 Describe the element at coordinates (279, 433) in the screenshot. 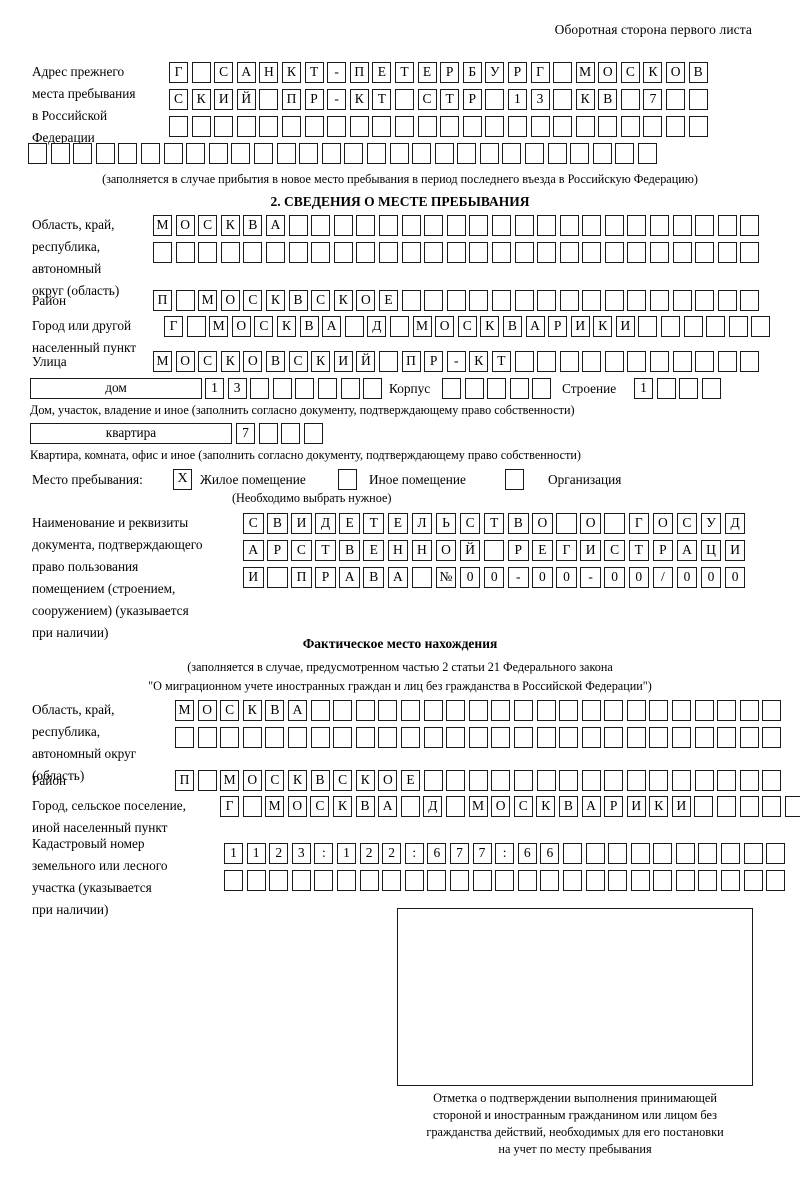

I see `flat-number-row: 7` at that location.